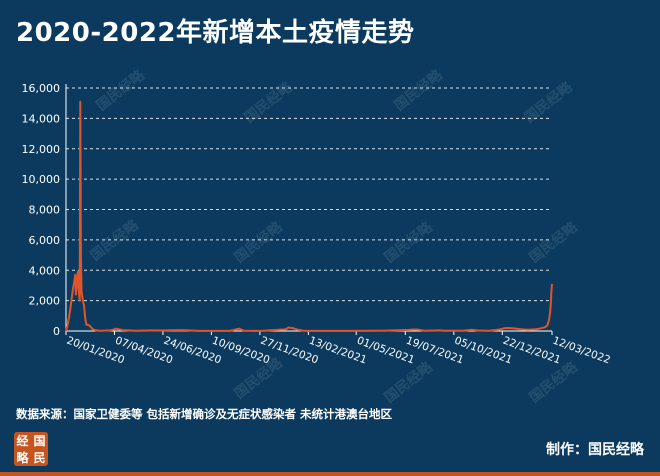 Image resolution: width=660 pixels, height=476 pixels. I want to click on credit-text: 制作：国民经略, so click(595, 450).